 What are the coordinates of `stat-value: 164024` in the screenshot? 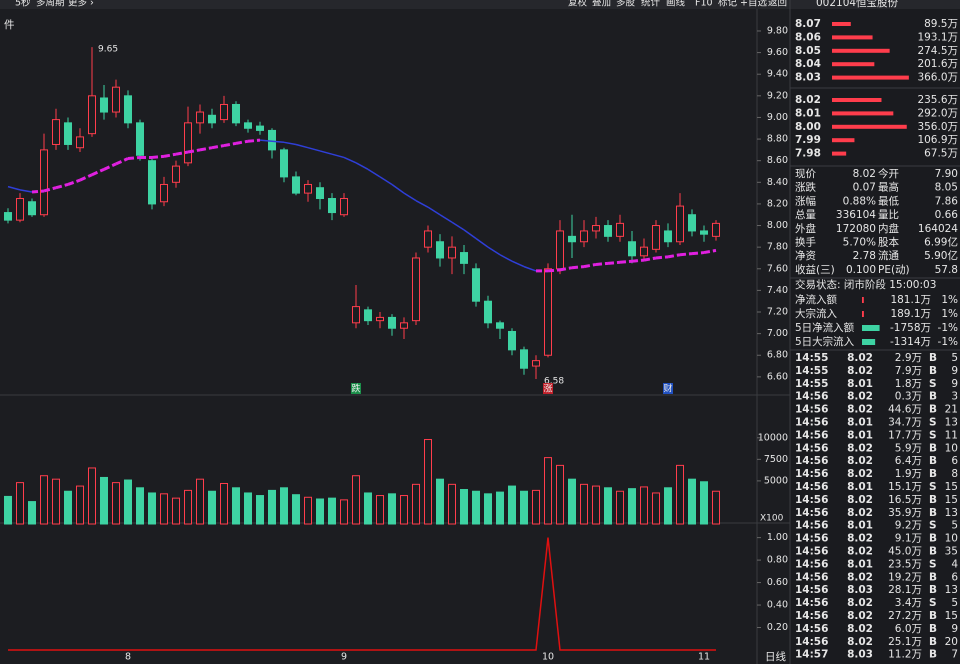 It's located at (938, 229).